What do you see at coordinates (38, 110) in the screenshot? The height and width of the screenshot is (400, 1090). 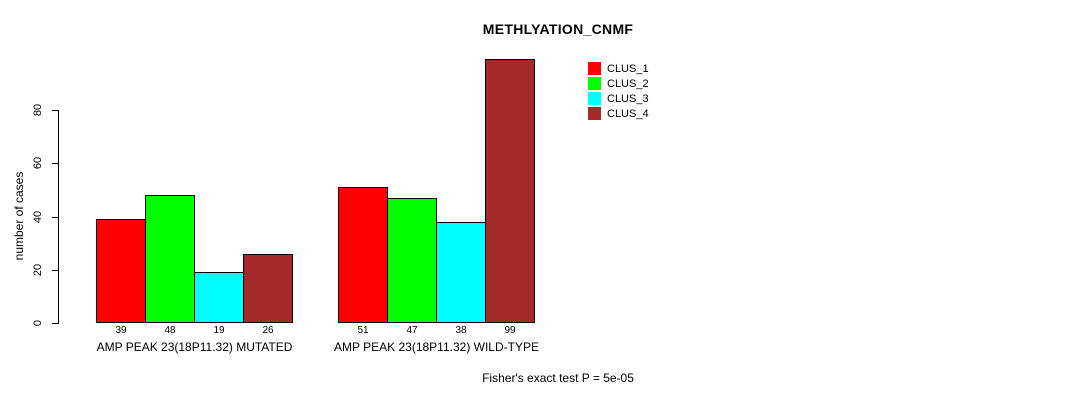 I see `y-tick-label: 80` at bounding box center [38, 110].